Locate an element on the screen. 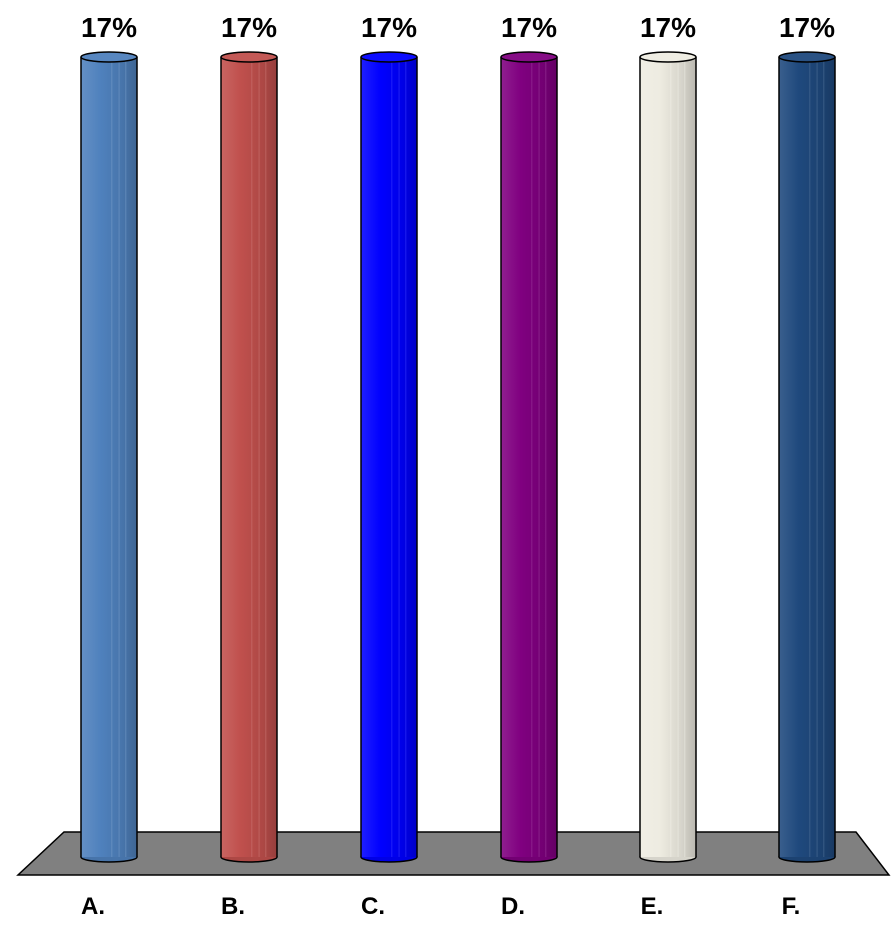 The height and width of the screenshot is (927, 891). bar-a is located at coordinates (109, 457).